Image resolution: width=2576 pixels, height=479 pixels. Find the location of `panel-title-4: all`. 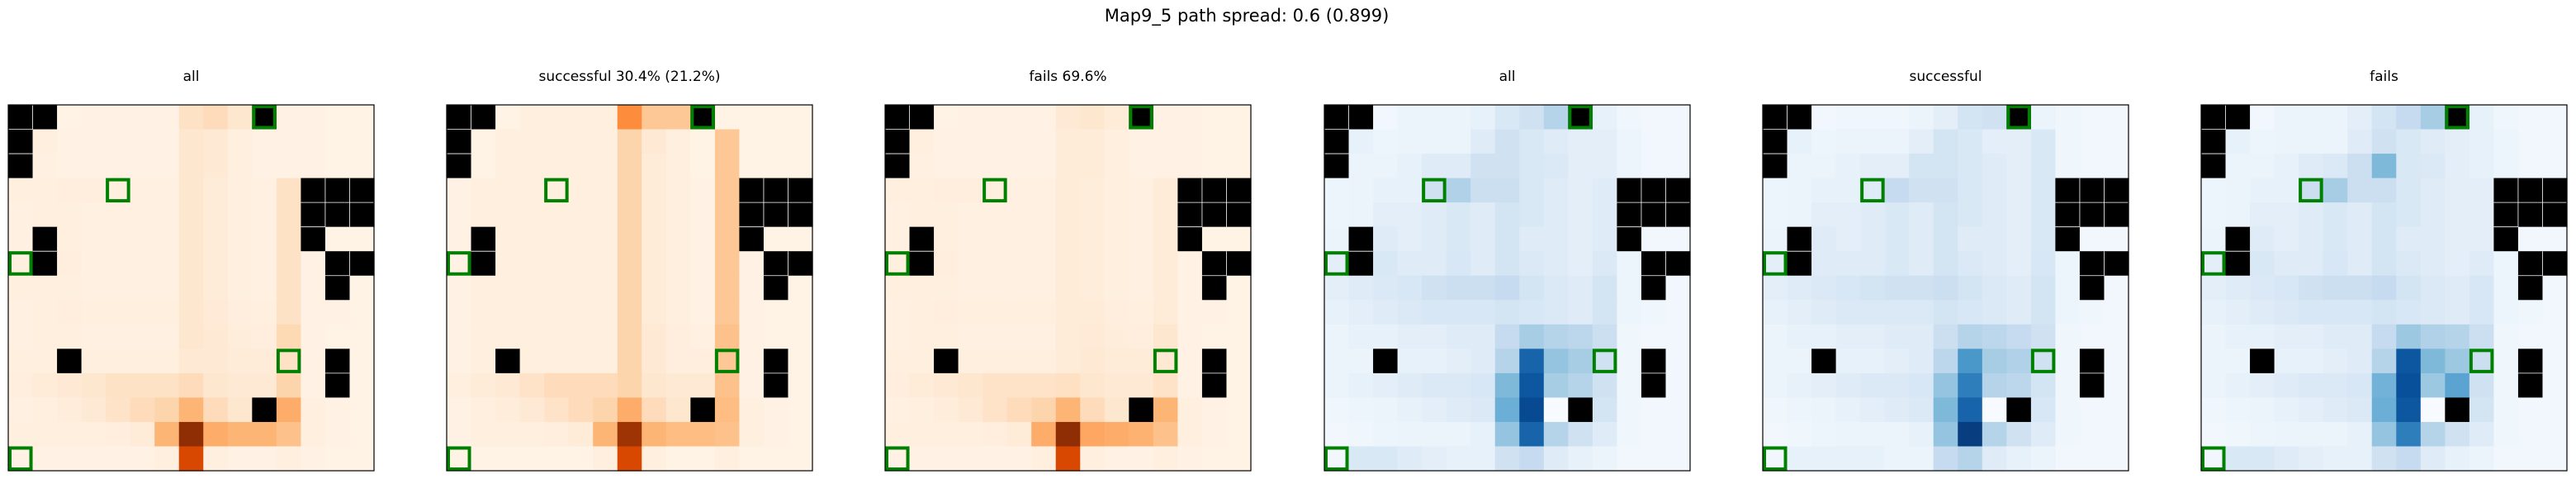

panel-title-4: all is located at coordinates (1507, 77).